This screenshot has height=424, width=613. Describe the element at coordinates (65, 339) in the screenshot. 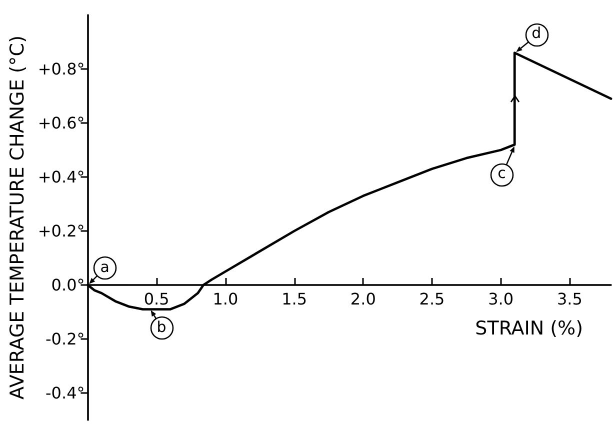

I see `y-tick-label: -0.2°` at that location.